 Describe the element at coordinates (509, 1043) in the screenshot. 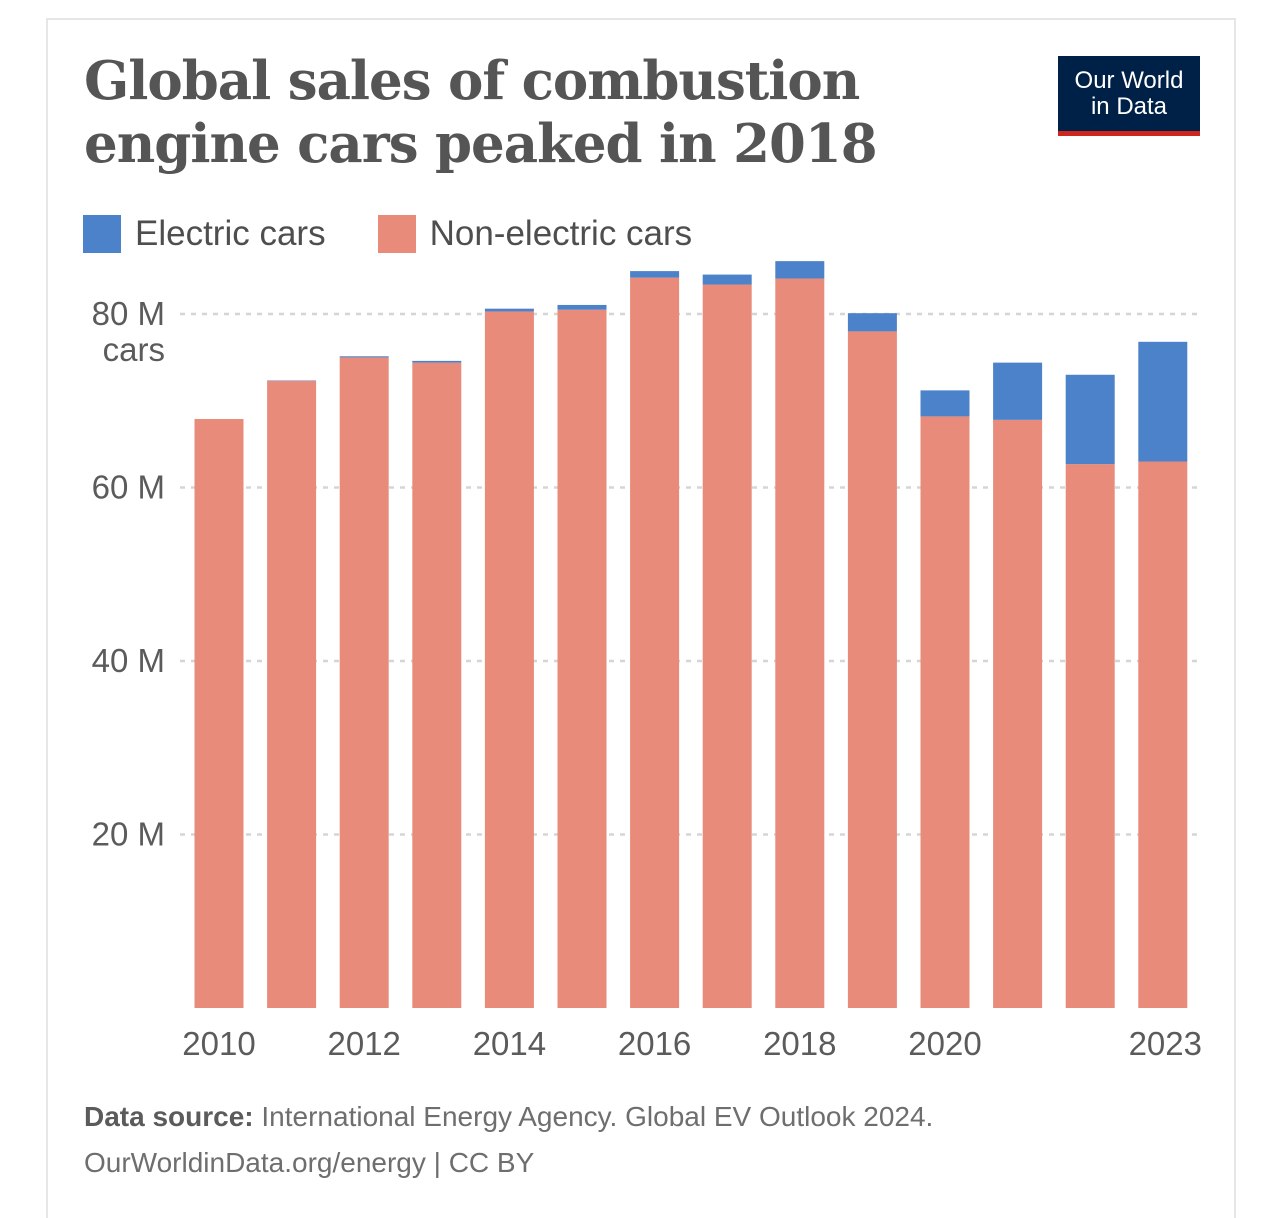

I see `x-tick-label: 2014` at that location.